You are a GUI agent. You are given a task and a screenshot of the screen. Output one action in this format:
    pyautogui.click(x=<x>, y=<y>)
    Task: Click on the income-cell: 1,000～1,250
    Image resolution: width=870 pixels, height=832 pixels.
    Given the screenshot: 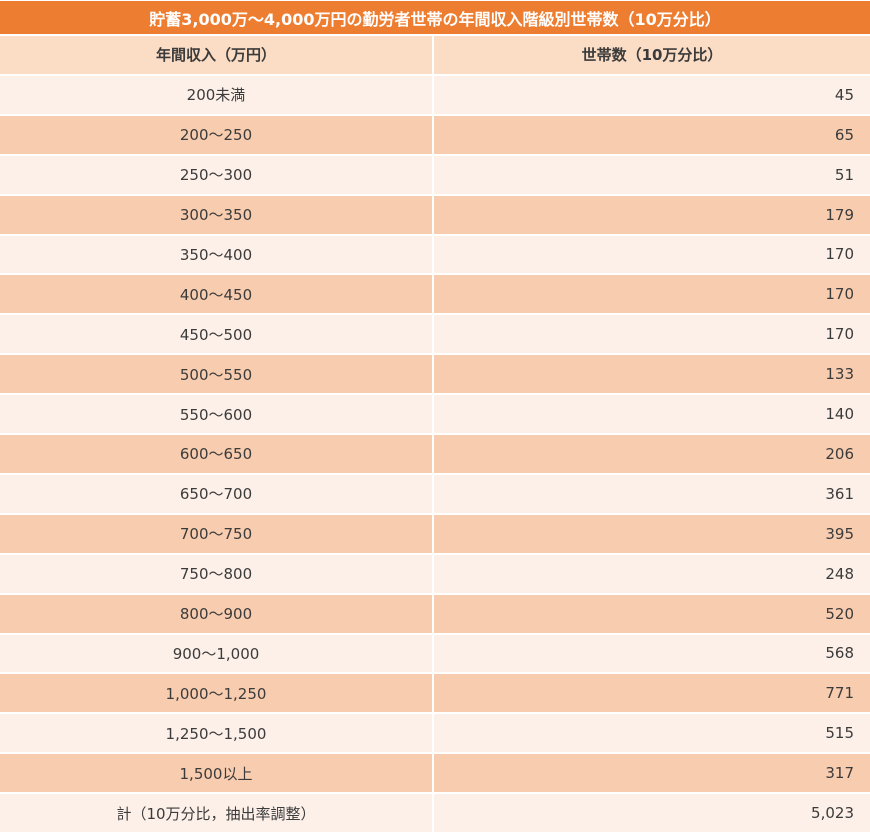 What is the action you would take?
    pyautogui.click(x=216, y=693)
    